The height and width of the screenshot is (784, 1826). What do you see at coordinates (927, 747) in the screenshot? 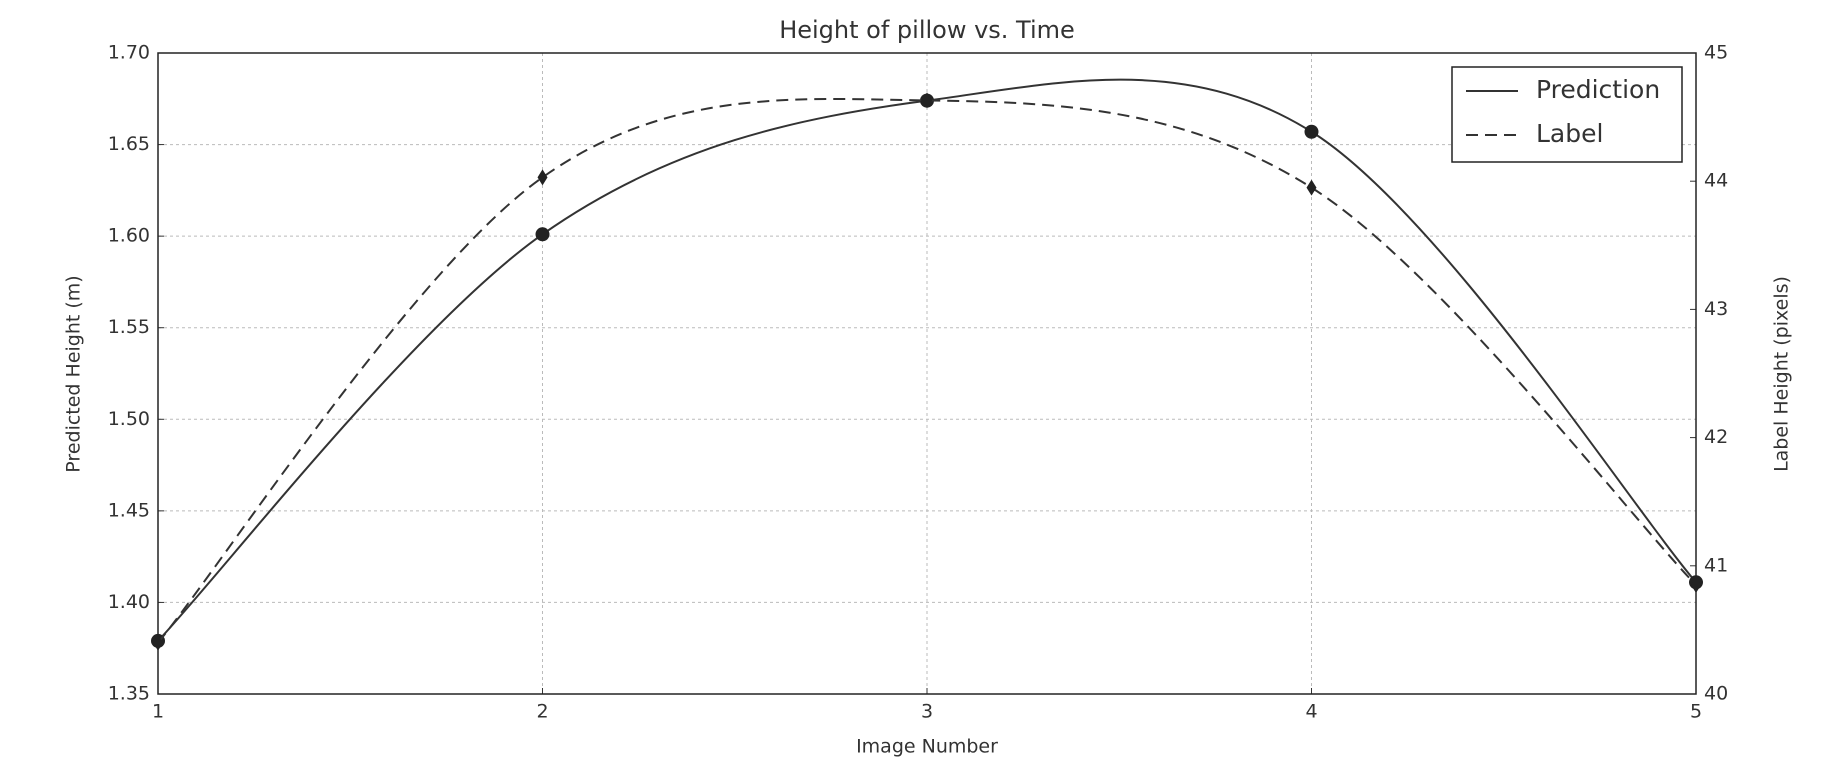
I see `x-axis-label: Image Number` at bounding box center [927, 747].